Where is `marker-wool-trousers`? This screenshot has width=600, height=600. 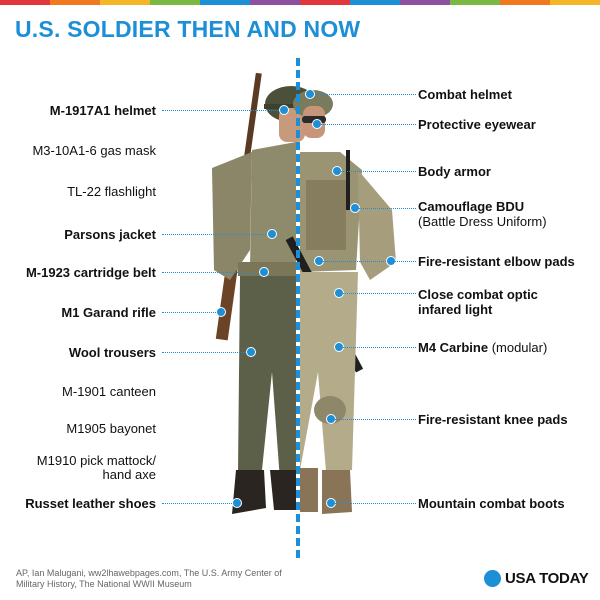
marker-wool-trousers is located at coordinates (251, 352).